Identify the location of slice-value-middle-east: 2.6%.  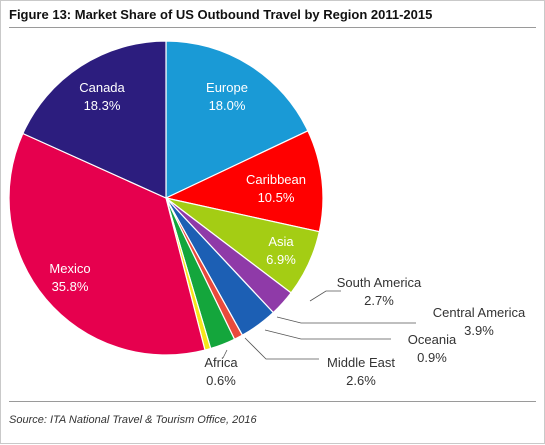
(361, 380).